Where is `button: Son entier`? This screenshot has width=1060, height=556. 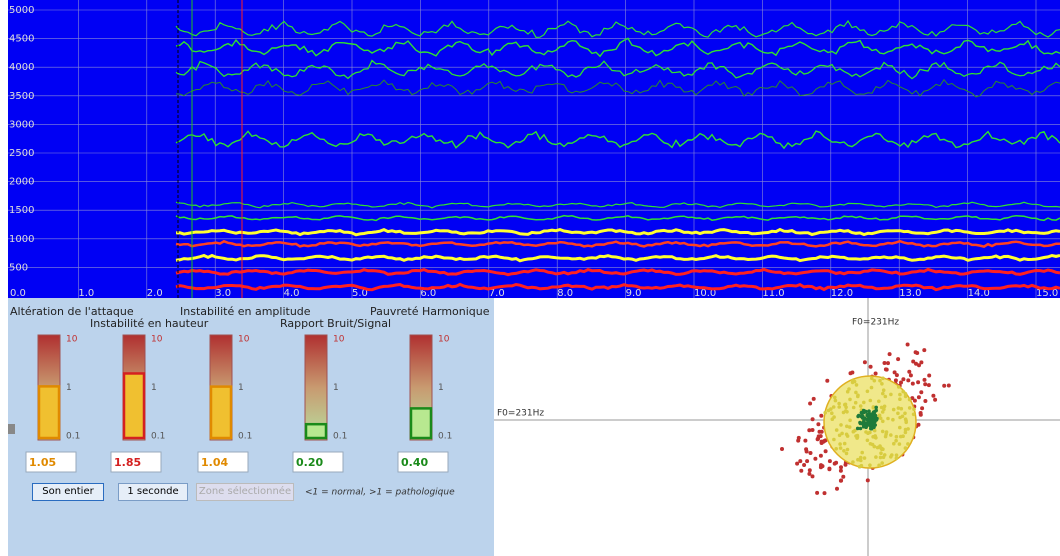
button: Son entier is located at coordinates (68, 492).